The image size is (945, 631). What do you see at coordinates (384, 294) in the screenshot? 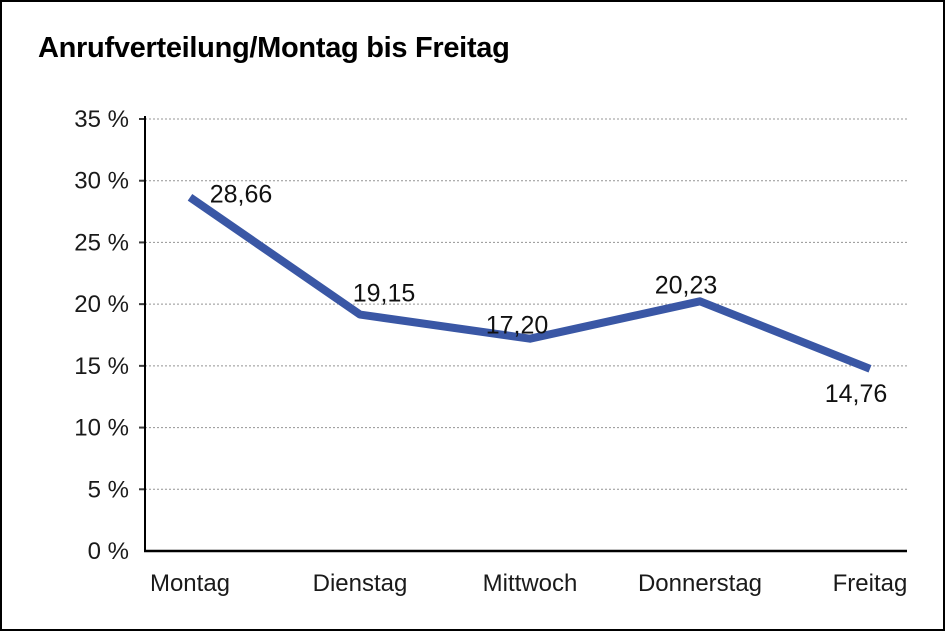
I see `data-point-label: 19,15` at bounding box center [384, 294].